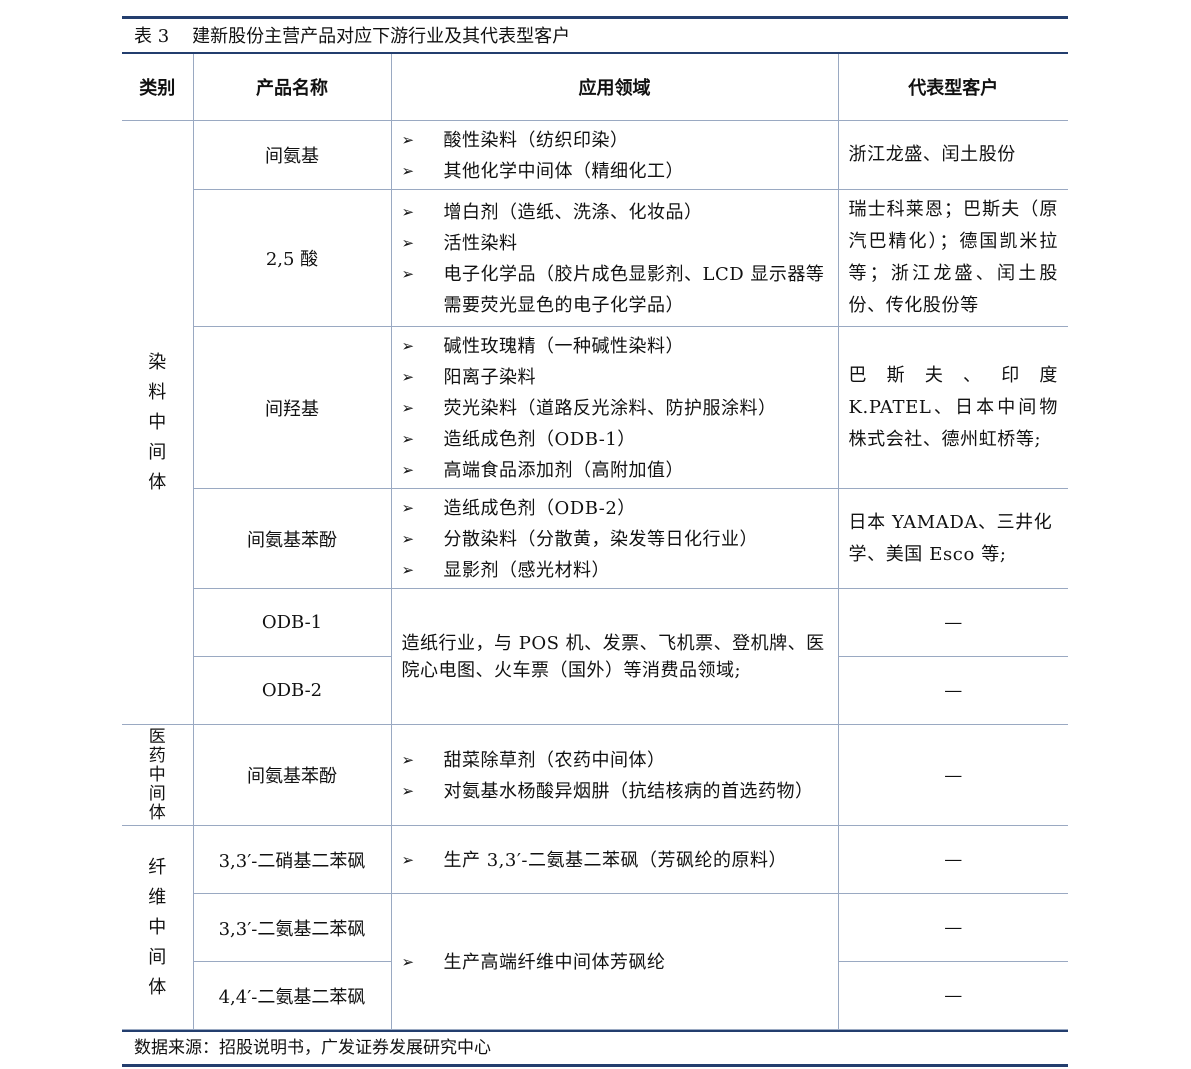 The width and height of the screenshot is (1191, 1069). I want to click on header-row: 类别 产品名称 应用领域 代表型客户, so click(595, 87).